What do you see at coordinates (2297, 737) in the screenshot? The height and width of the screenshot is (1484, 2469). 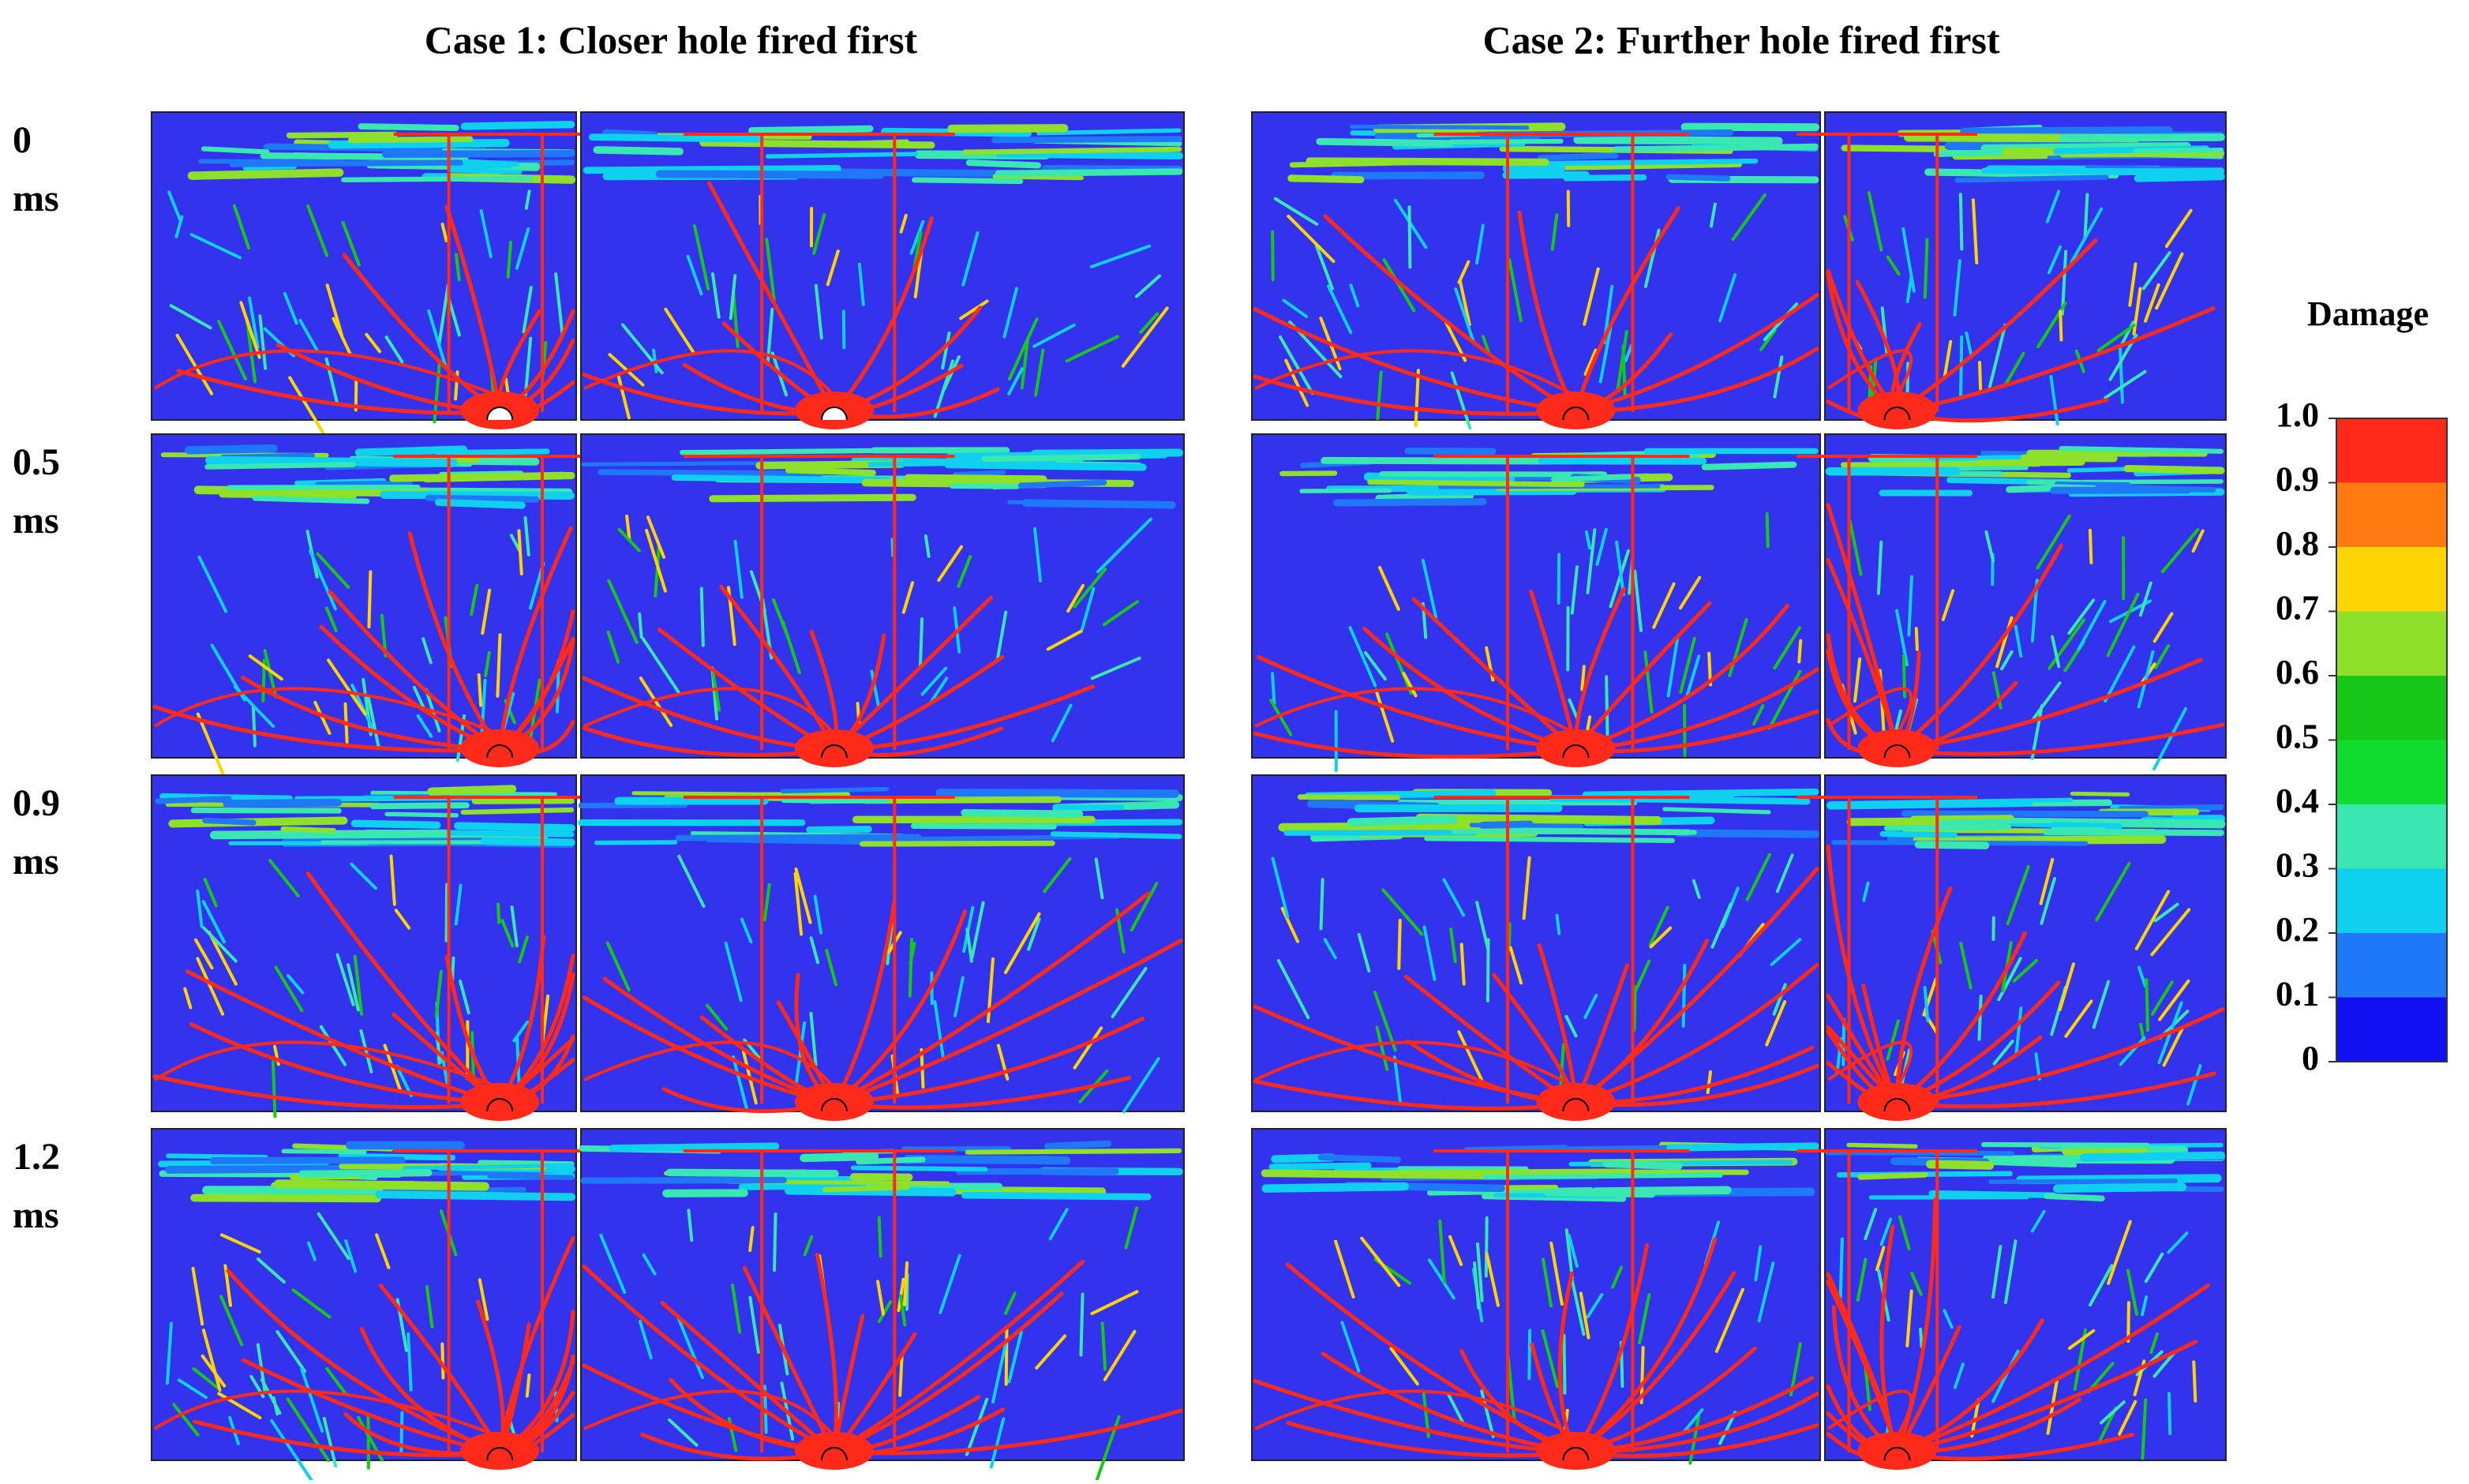 I see `colorbar-tick-label: 0.5` at bounding box center [2297, 737].